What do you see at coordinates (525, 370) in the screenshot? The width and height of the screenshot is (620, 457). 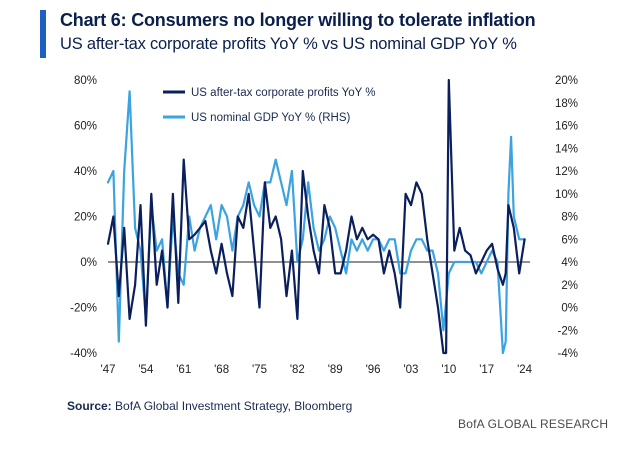 I see `x-tick-label: '24` at bounding box center [525, 370].